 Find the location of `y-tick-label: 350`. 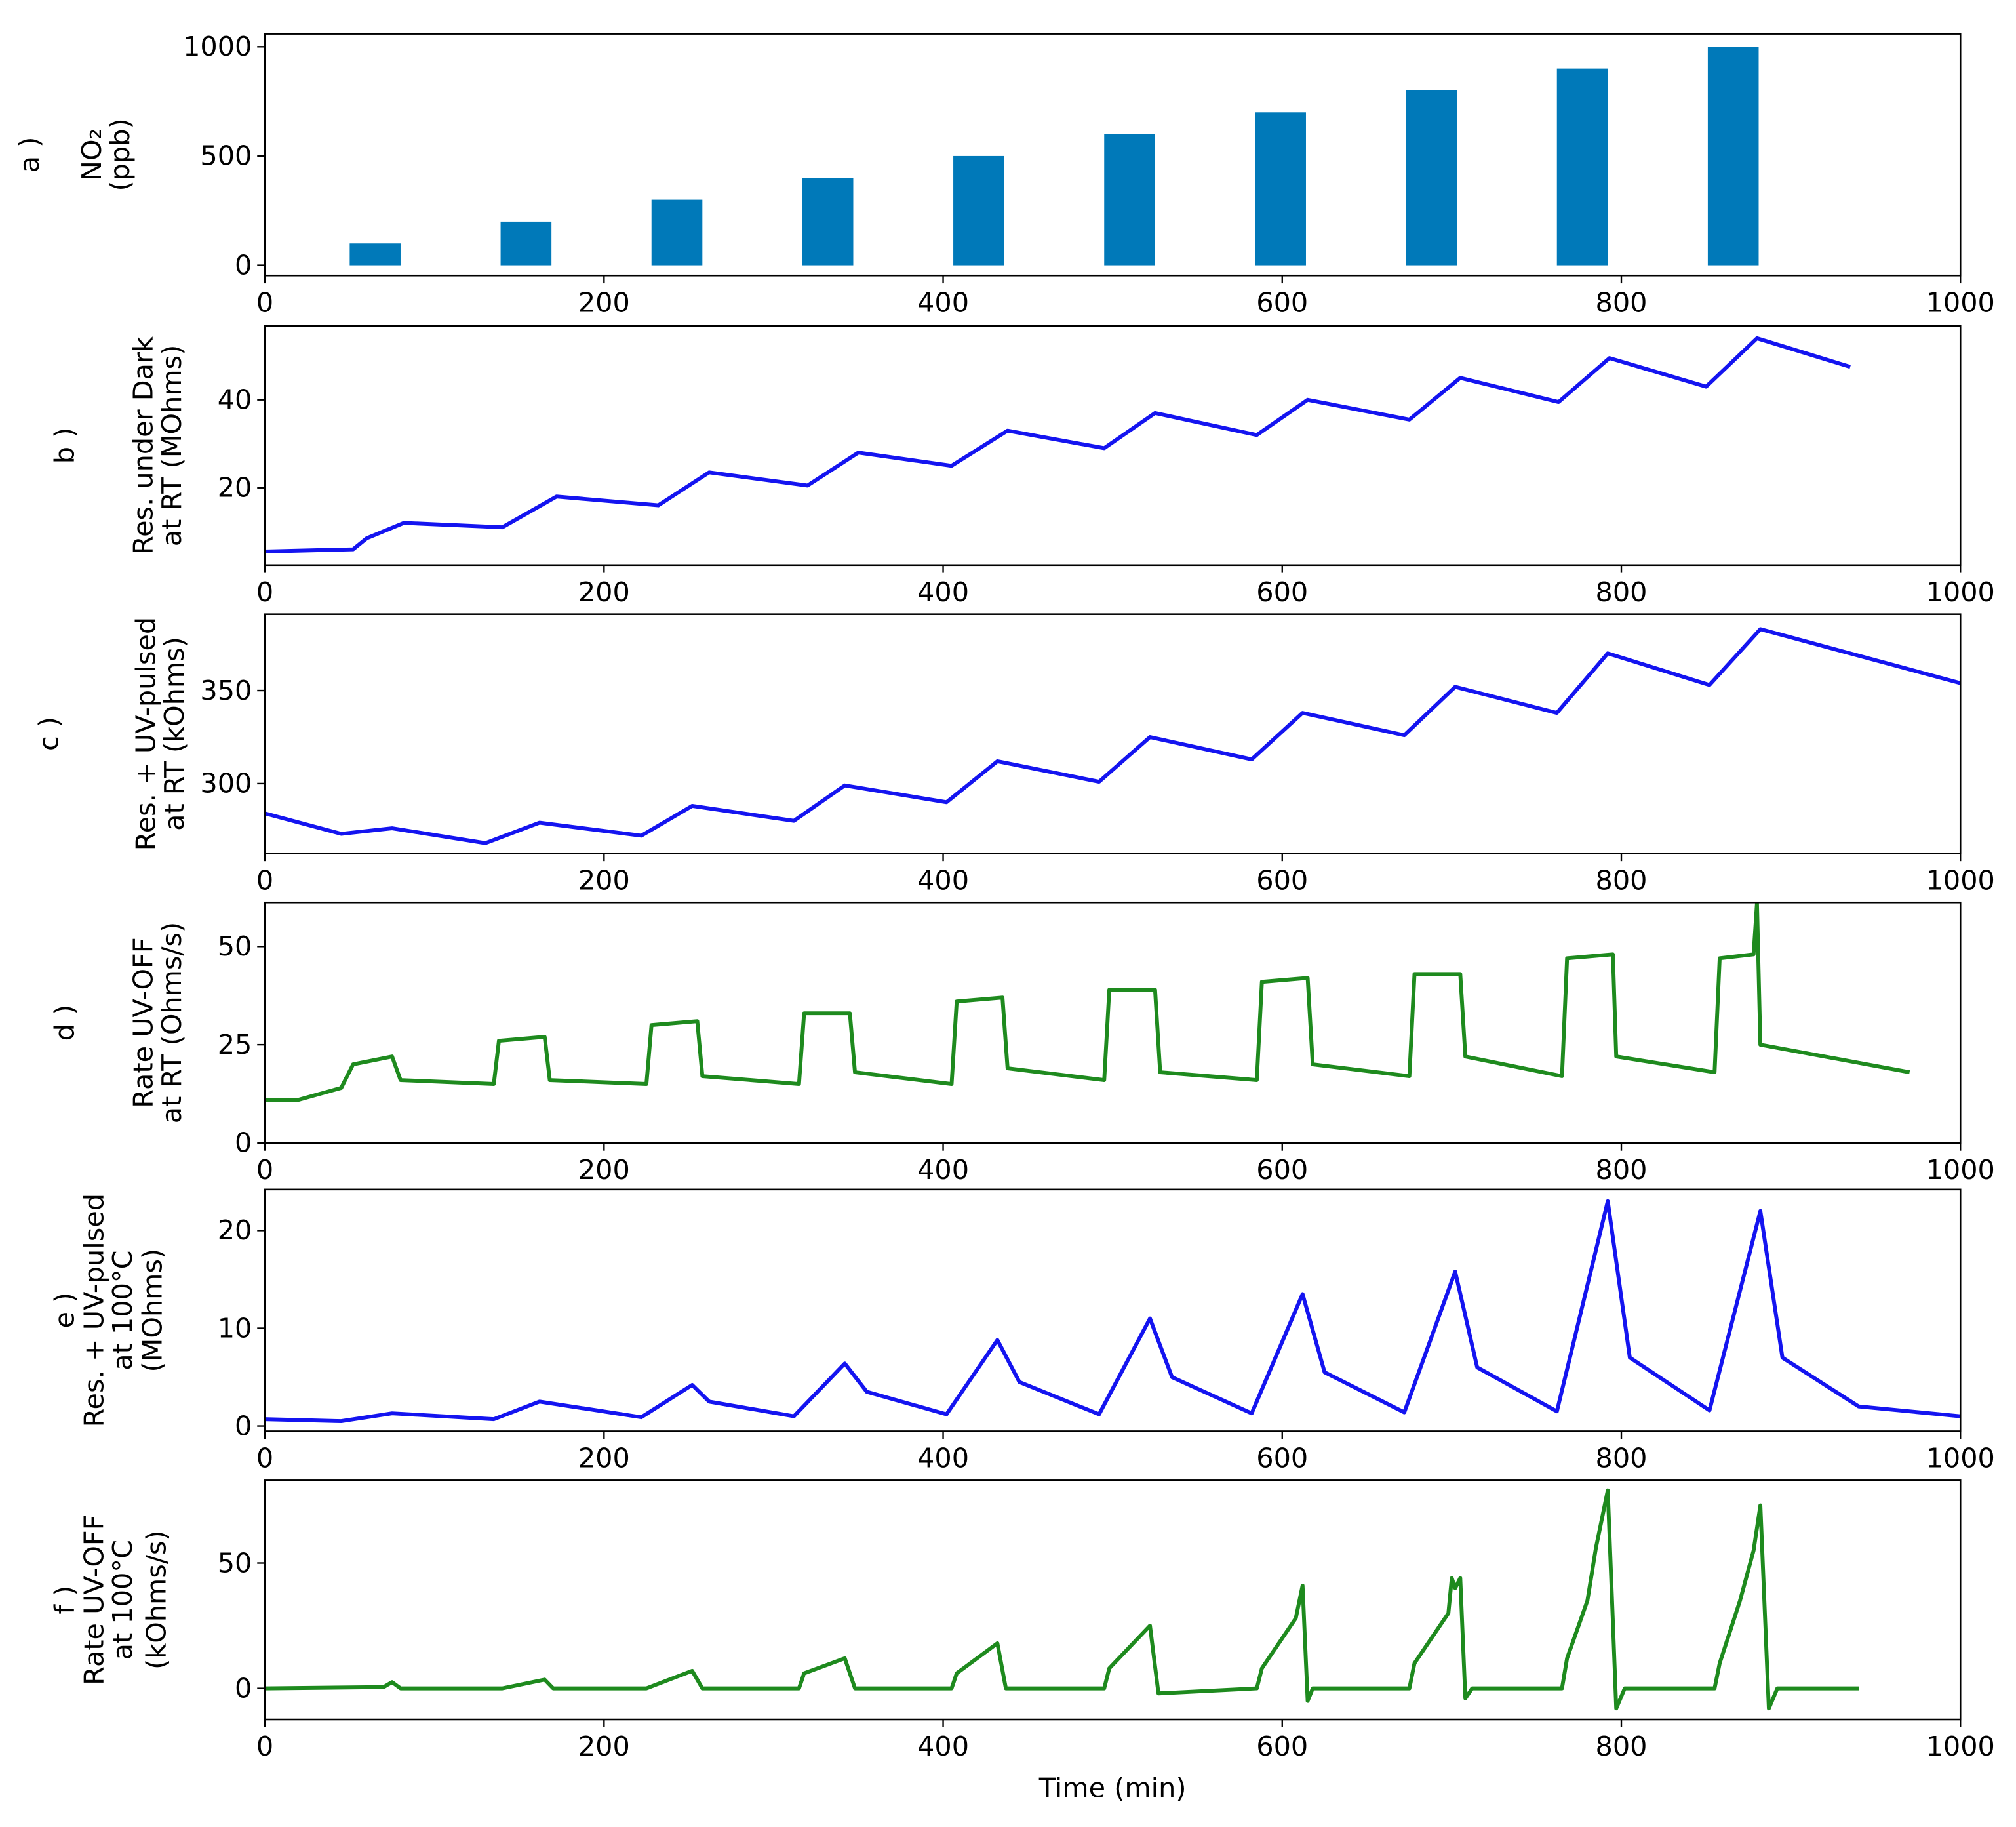

y-tick-label: 350 is located at coordinates (226, 690).